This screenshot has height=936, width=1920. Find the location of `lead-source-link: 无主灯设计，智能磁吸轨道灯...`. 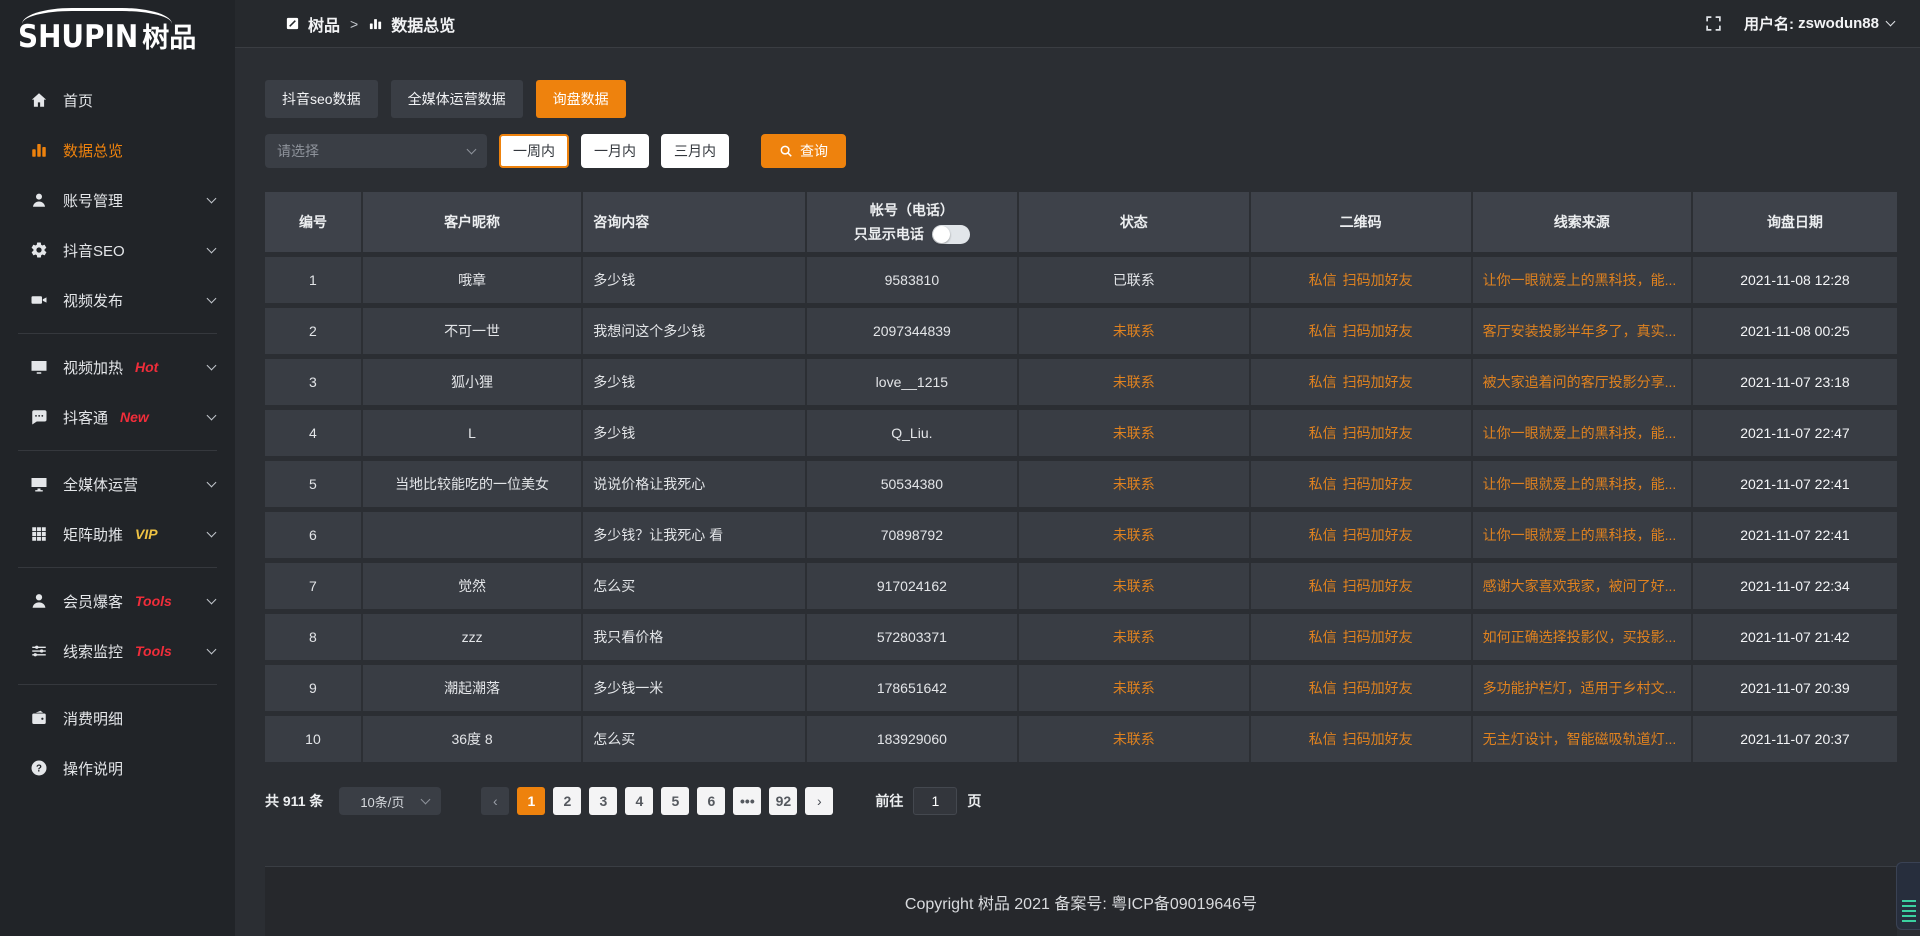

lead-source-link: 无主灯设计，智能磁吸轨道灯... is located at coordinates (1579, 739).